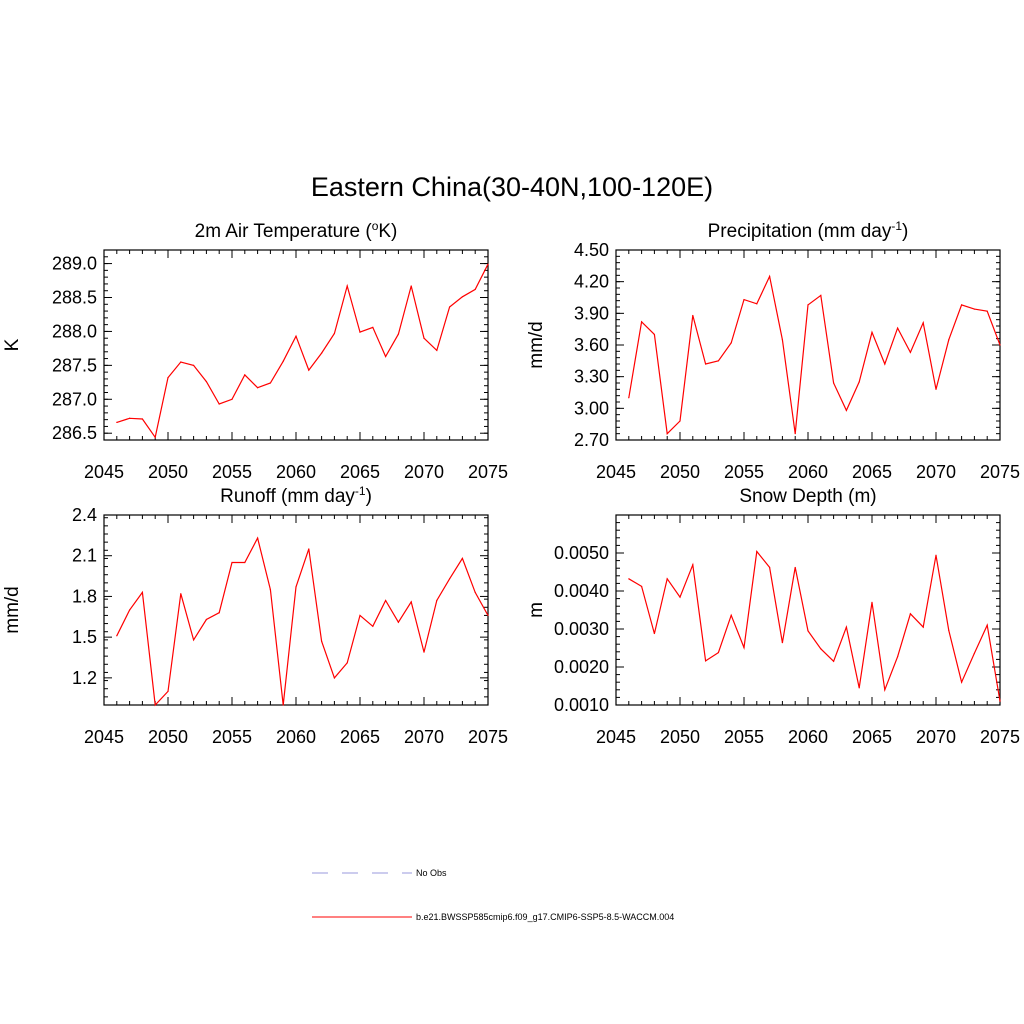 The height and width of the screenshot is (1024, 1024). Describe the element at coordinates (84, 556) in the screenshot. I see `y-tick-label: 2.1` at that location.